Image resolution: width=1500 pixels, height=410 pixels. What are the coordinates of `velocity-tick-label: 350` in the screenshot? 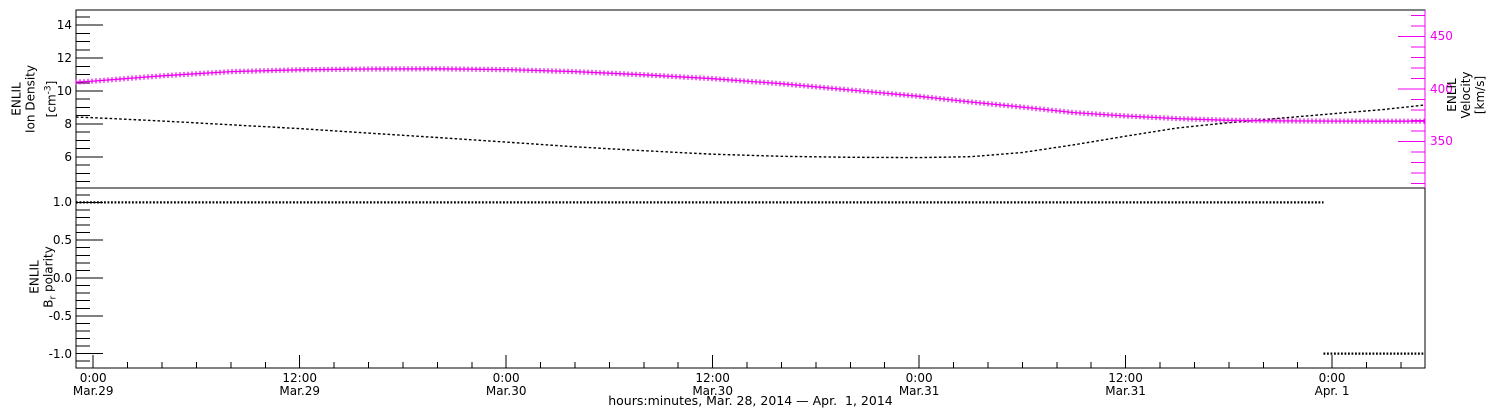 It's located at (1441, 141).